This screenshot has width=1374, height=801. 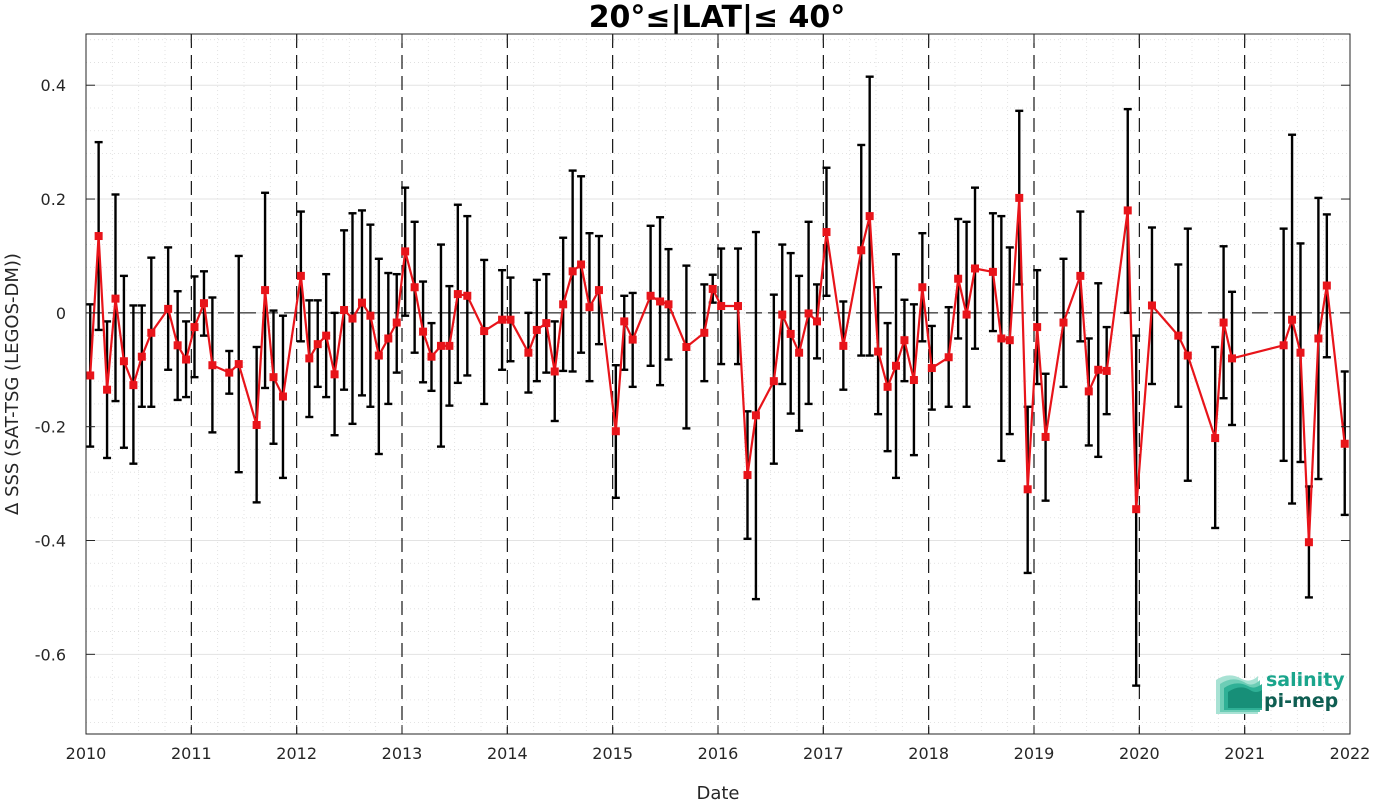 What do you see at coordinates (1139, 753) in the screenshot?
I see `x-tick-label: 2020` at bounding box center [1139, 753].